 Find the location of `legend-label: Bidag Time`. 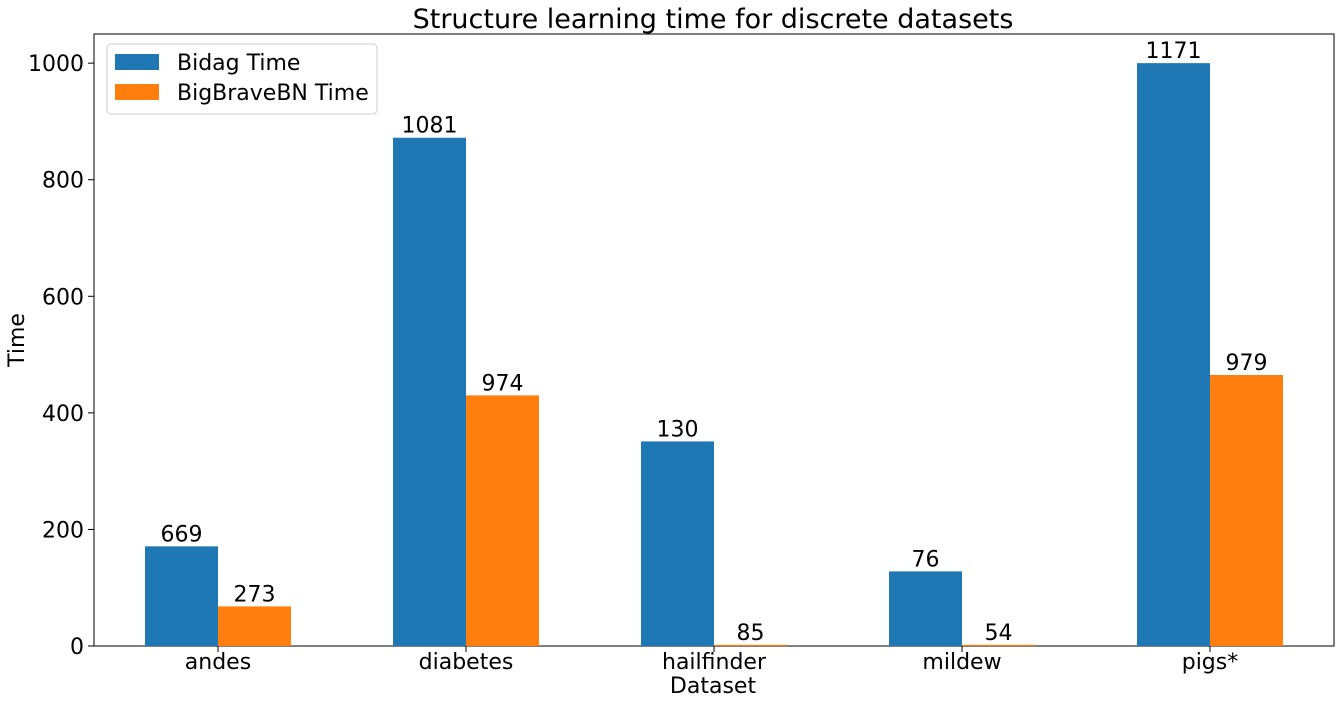

legend-label: Bidag Time is located at coordinates (238, 63).